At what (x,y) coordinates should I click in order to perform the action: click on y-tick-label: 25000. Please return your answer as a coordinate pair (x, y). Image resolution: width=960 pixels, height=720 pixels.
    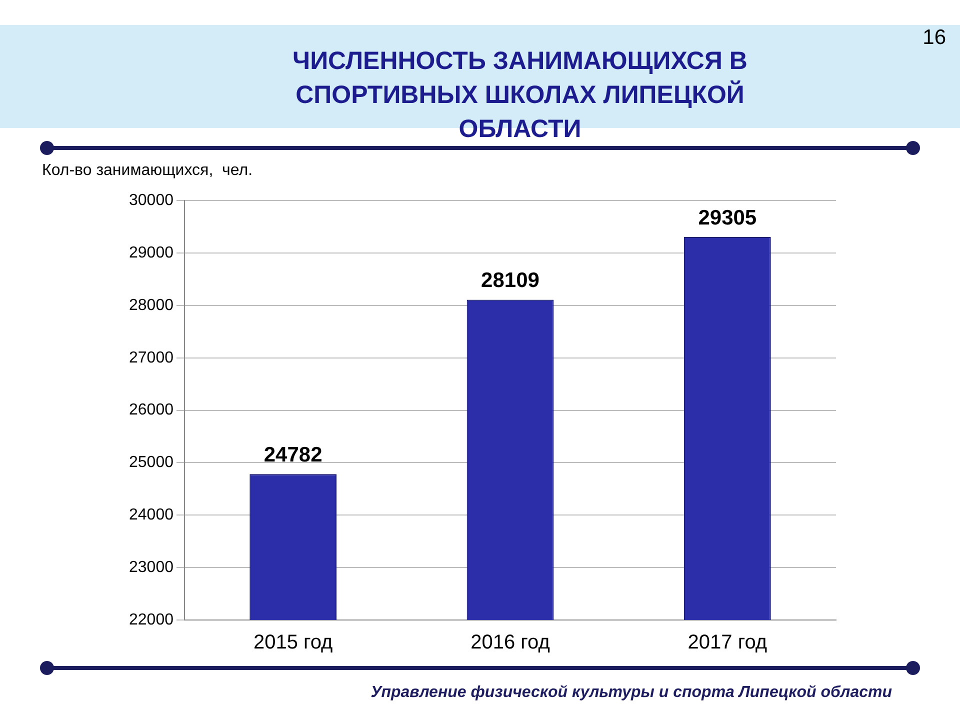
    Looking at the image, I should click on (151, 463).